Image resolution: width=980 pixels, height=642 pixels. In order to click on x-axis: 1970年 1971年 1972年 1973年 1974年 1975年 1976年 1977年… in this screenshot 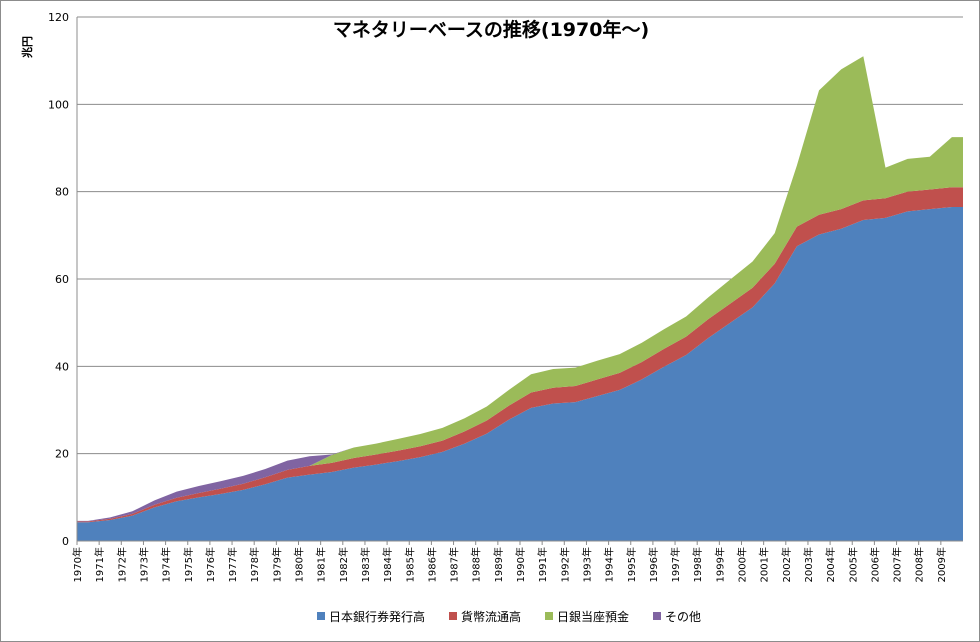, I will do `click(517, 561)`.